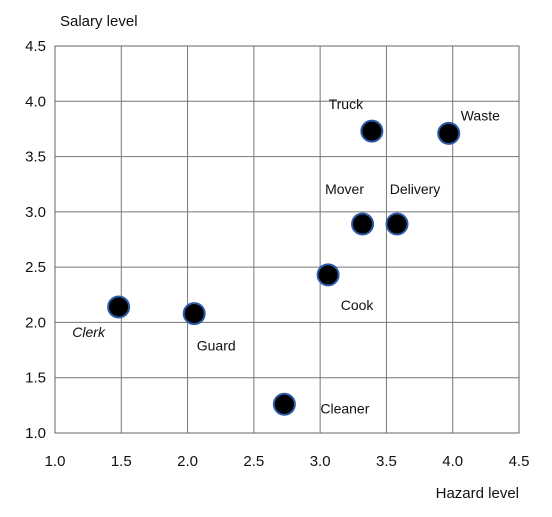 The width and height of the screenshot is (552, 517). Describe the element at coordinates (99, 21) in the screenshot. I see `y-axis-title: Salary level` at that location.